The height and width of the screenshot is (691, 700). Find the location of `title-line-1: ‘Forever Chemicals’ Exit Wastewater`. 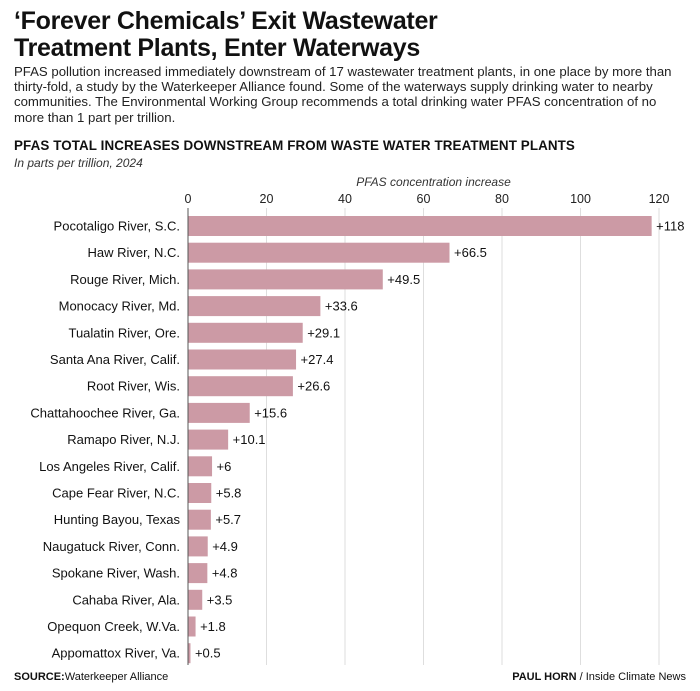

title-line-1: ‘Forever Chemicals’ Exit Wastewater is located at coordinates (226, 21).